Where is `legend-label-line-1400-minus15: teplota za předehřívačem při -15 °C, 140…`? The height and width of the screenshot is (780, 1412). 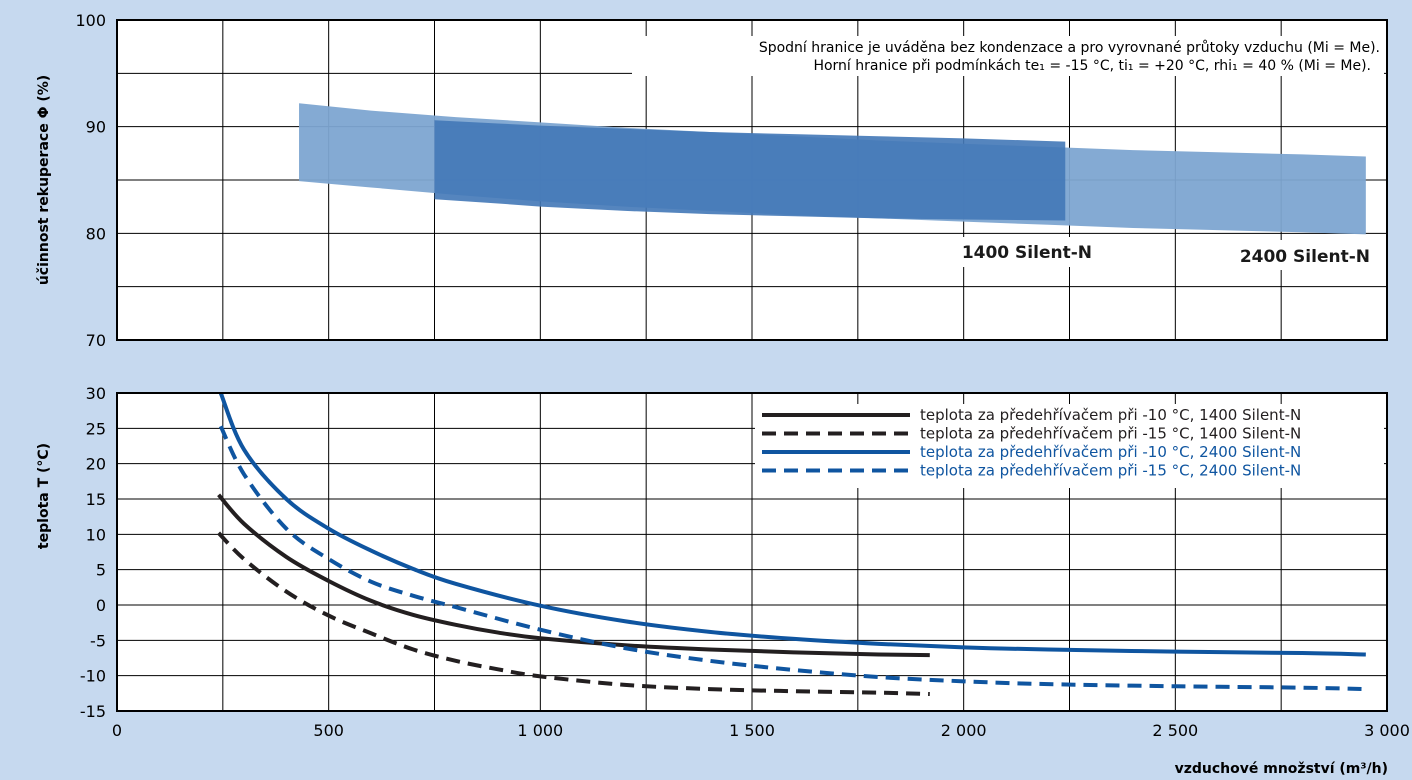 legend-label-line-1400-minus15: teplota za předehřívačem při -15 °C, 140… is located at coordinates (1110, 434).